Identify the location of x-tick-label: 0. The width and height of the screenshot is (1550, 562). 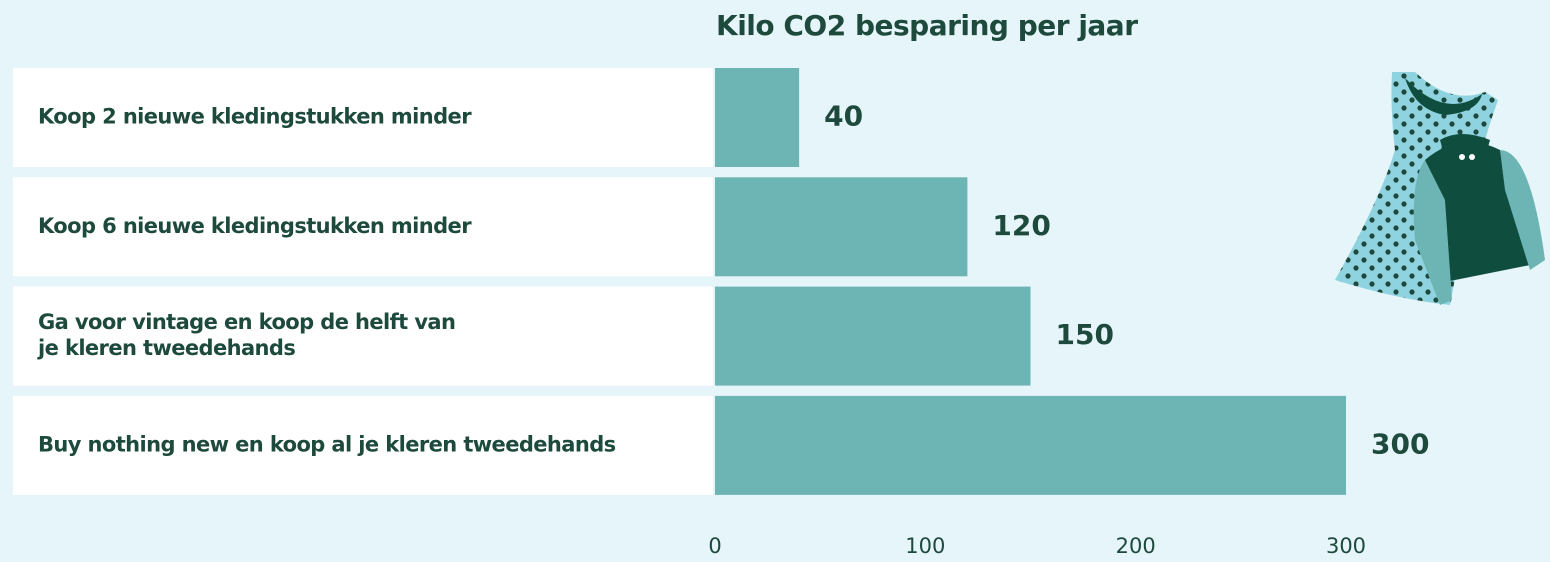
(714, 546).